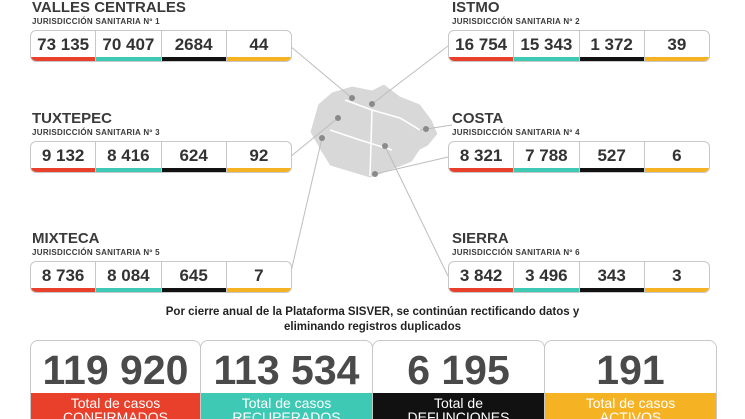  Describe the element at coordinates (516, 21) in the screenshot. I see `region-subtitle: JURISDICCIÓN SANITARIA Nº 2` at that location.